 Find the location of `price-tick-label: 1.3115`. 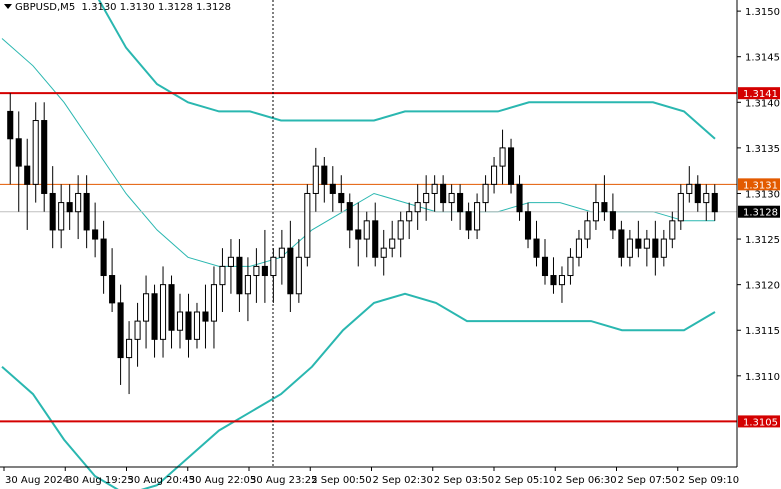

price-tick-label: 1.3115 is located at coordinates (762, 331).